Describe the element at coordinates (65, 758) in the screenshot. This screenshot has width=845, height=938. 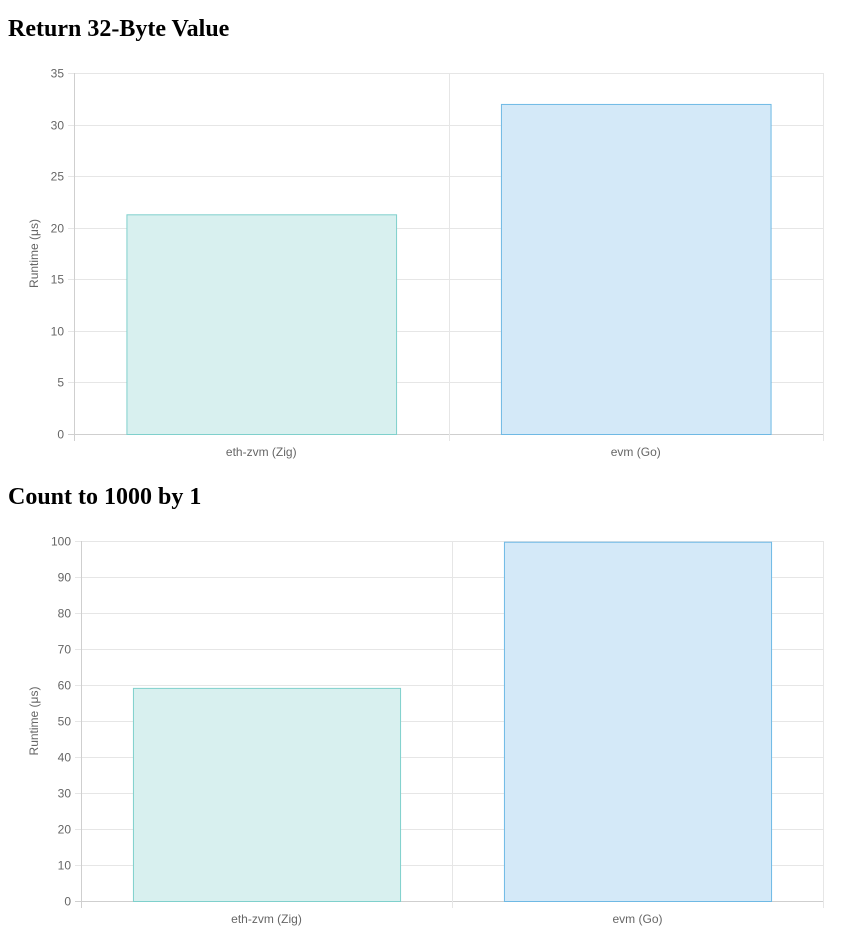
I see `y-tick-label: 40` at that location.